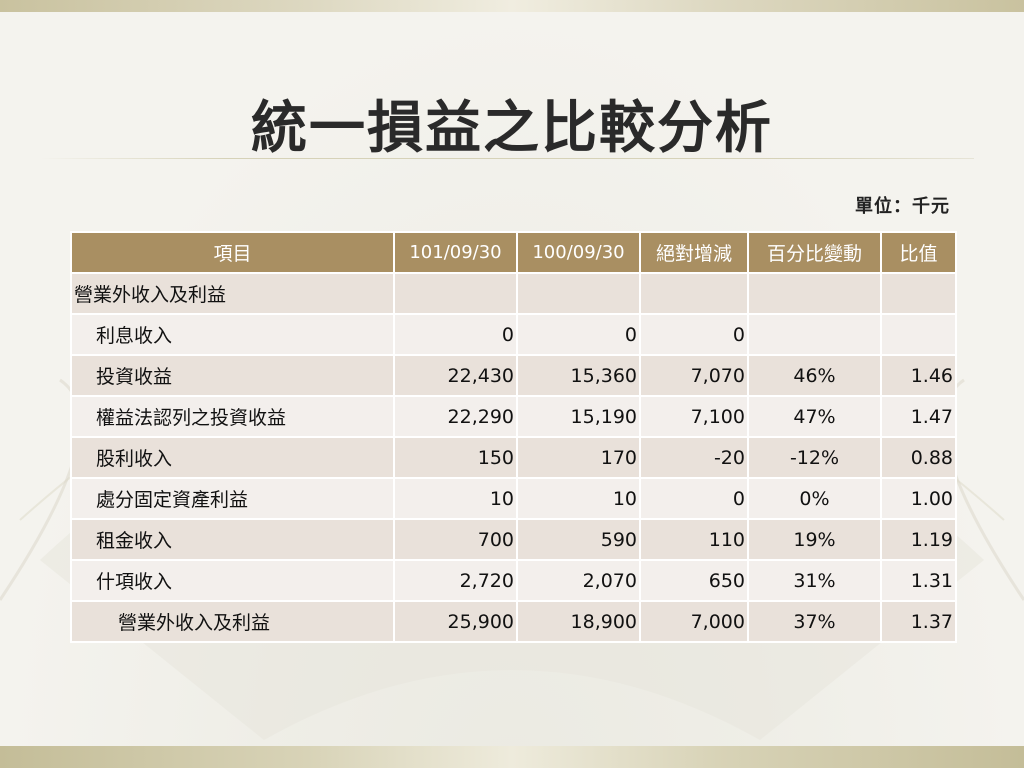 The image size is (1024, 768). I want to click on table-row: 什項收入 2,720 2,070 650 31% 1.31, so click(513, 580).